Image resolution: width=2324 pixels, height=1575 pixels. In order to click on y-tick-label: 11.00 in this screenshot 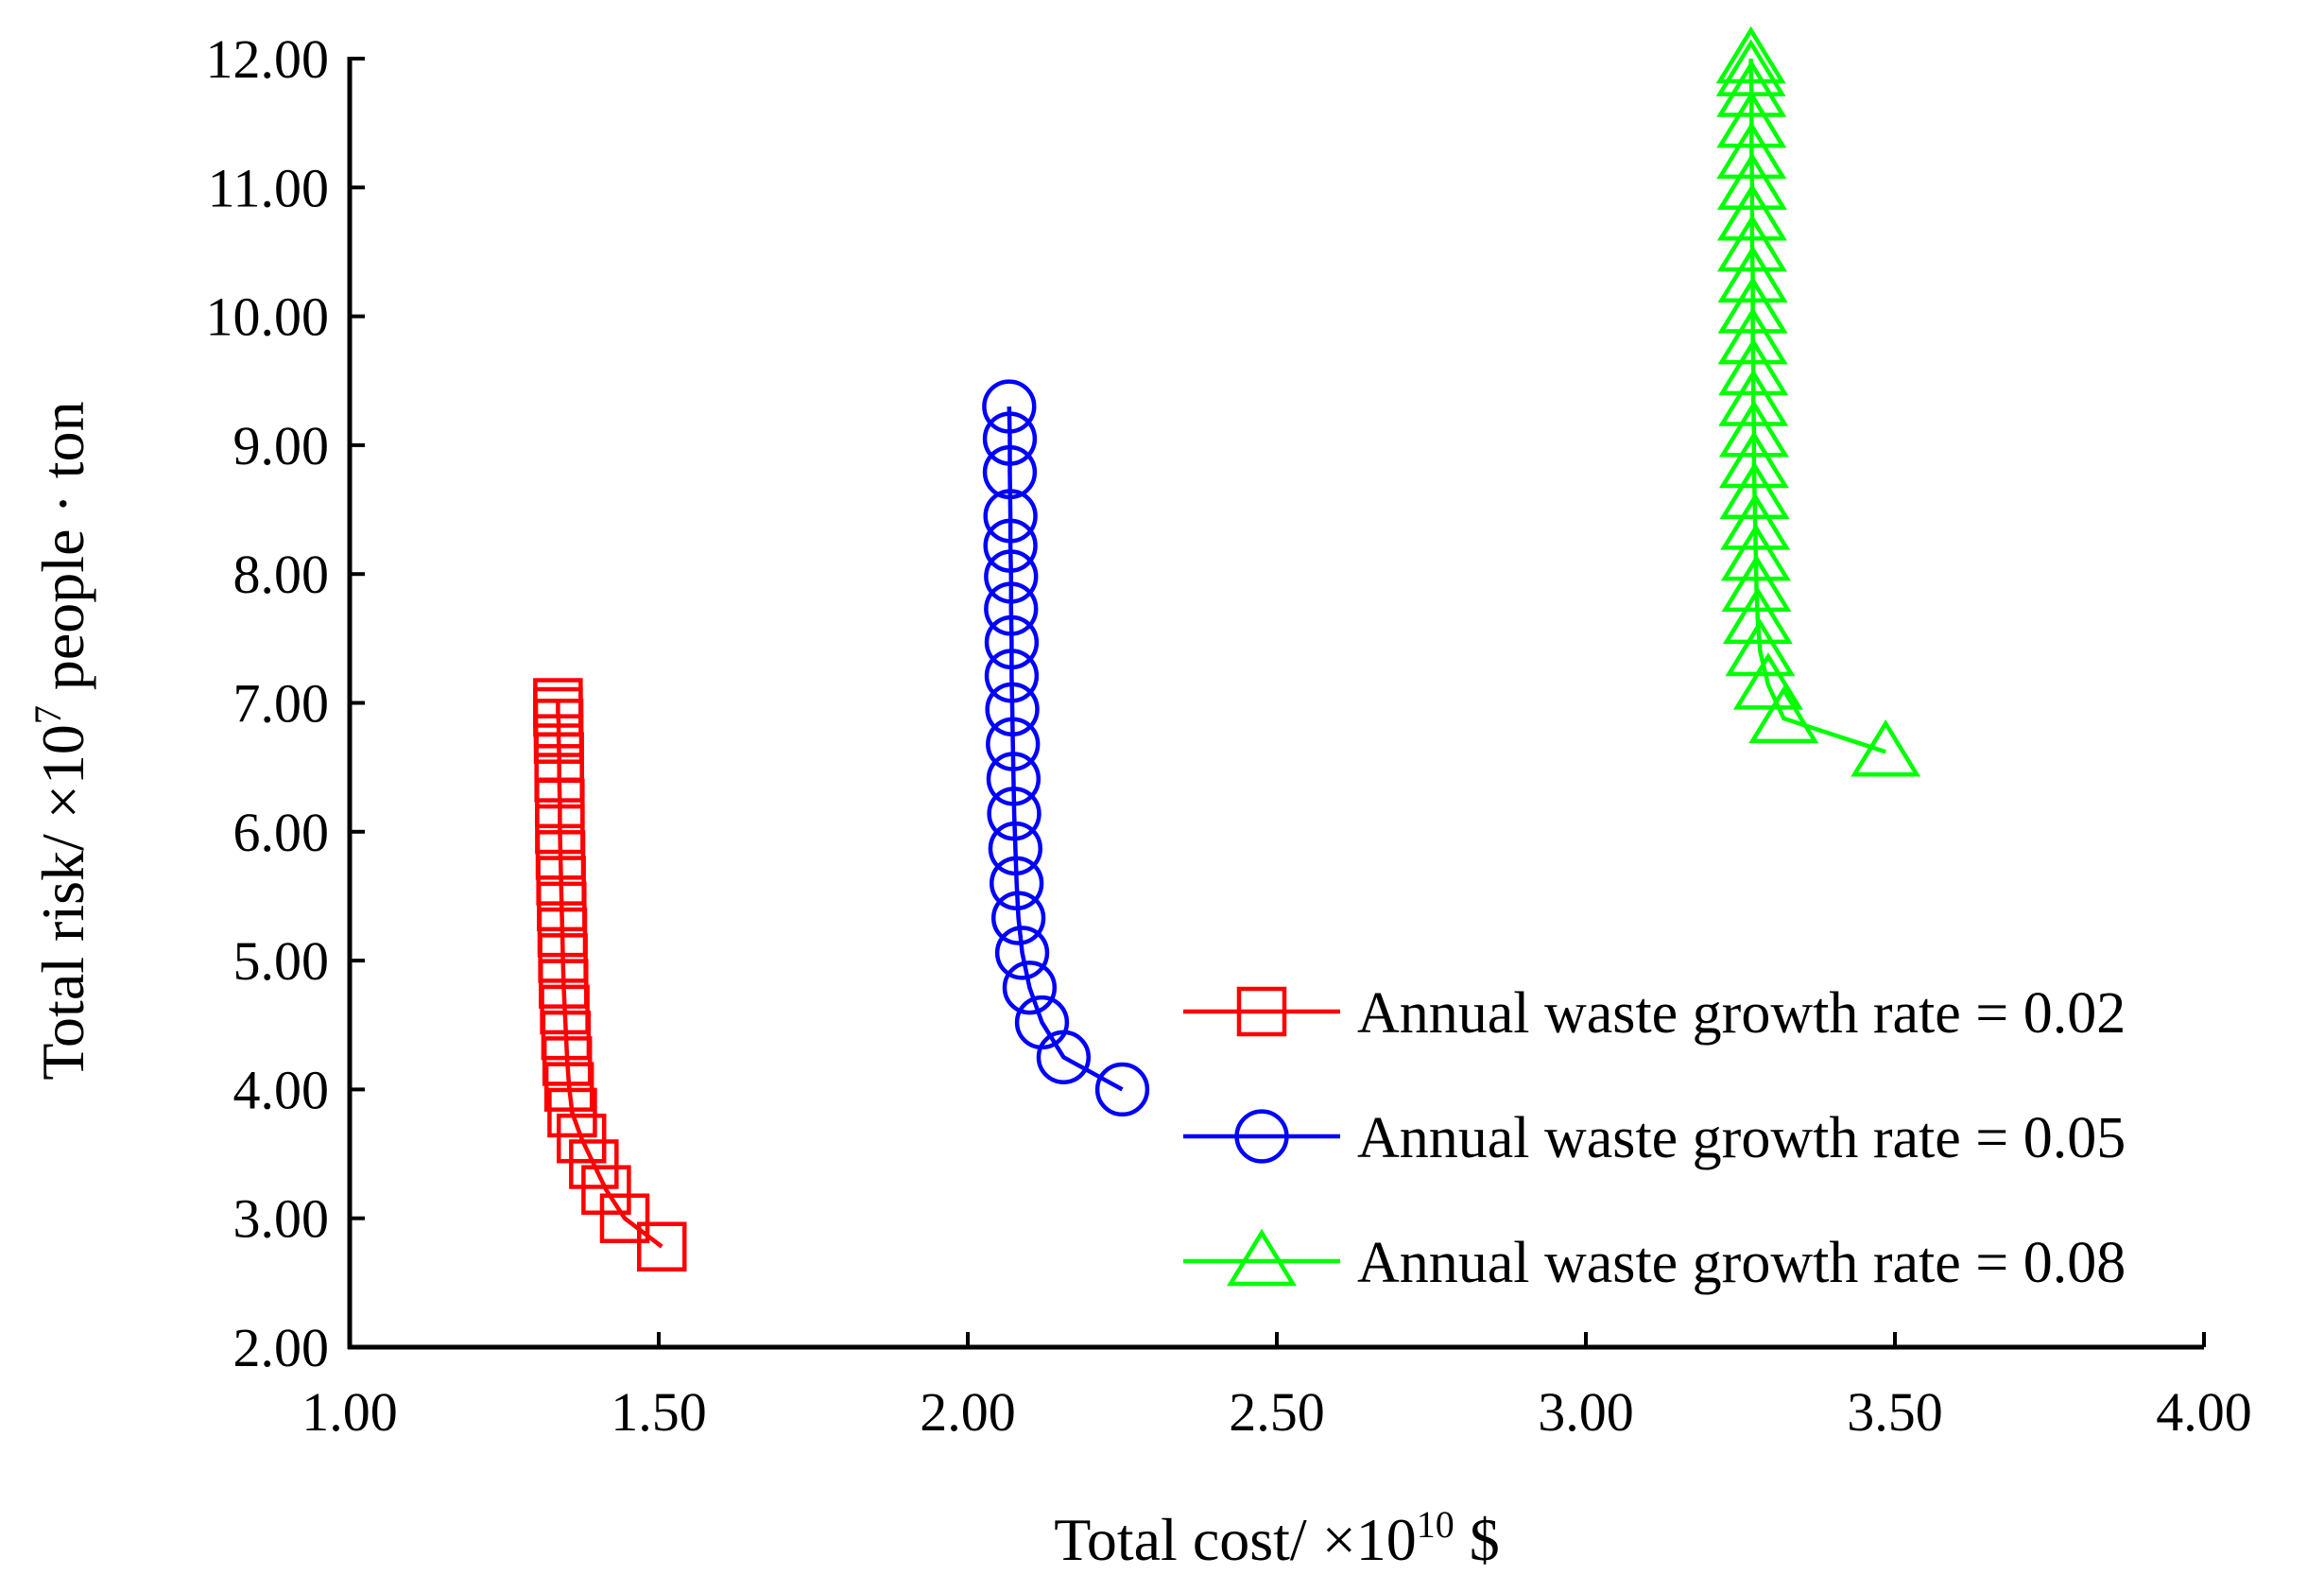, I will do `click(268, 187)`.